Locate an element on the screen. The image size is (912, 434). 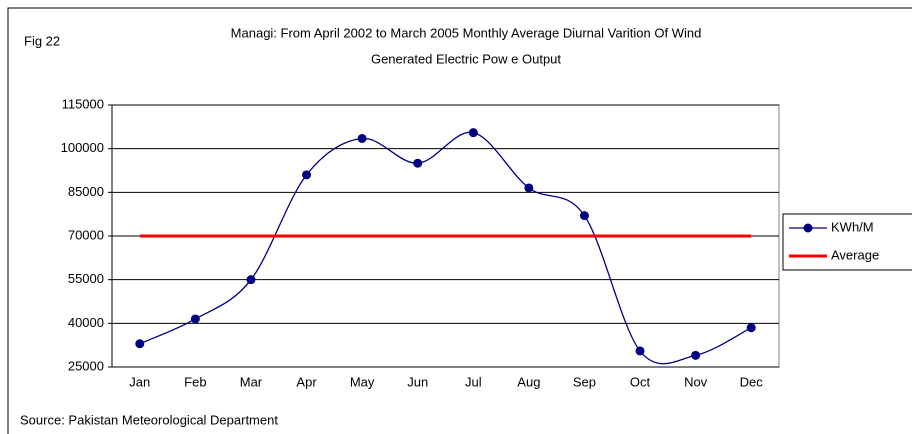
x-tick-label: Feb is located at coordinates (195, 381).